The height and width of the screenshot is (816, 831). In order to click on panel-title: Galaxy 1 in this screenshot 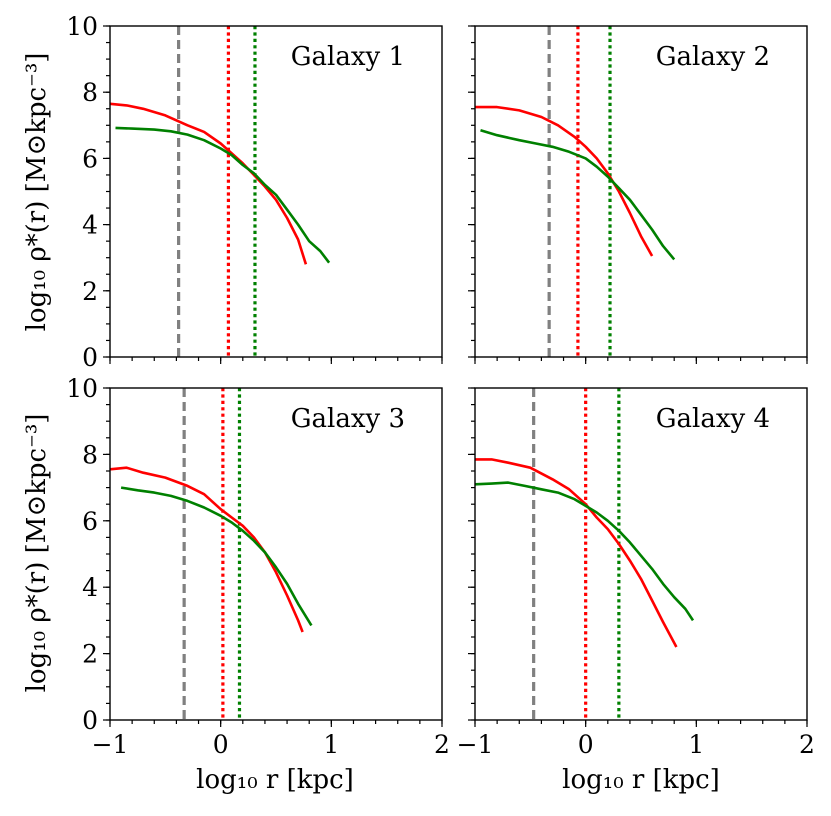, I will do `click(348, 57)`.